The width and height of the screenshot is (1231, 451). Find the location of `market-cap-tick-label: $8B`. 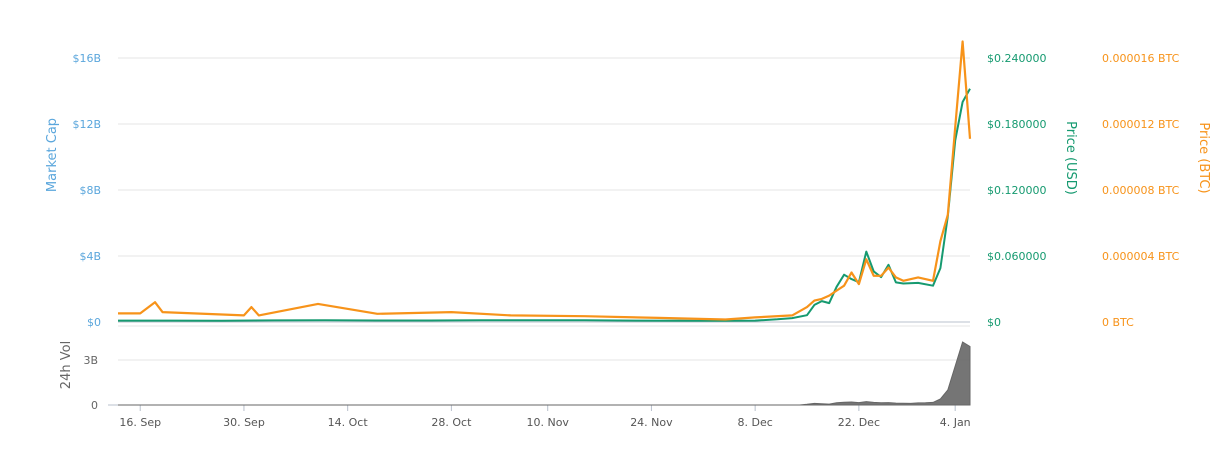

market-cap-tick-label: $8B is located at coordinates (90, 190).